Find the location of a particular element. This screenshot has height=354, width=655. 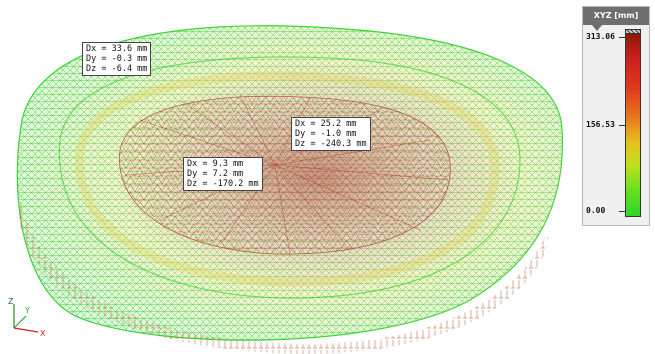

displacement-callout-2: Dx = 25.2 mm Dy = -1.0 mm Dz = -240.3 mm is located at coordinates (331, 134).